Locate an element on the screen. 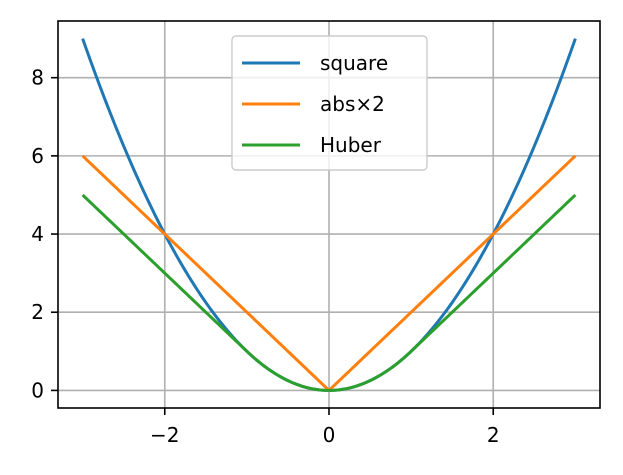  x-tick-label: −2 is located at coordinates (164, 435).